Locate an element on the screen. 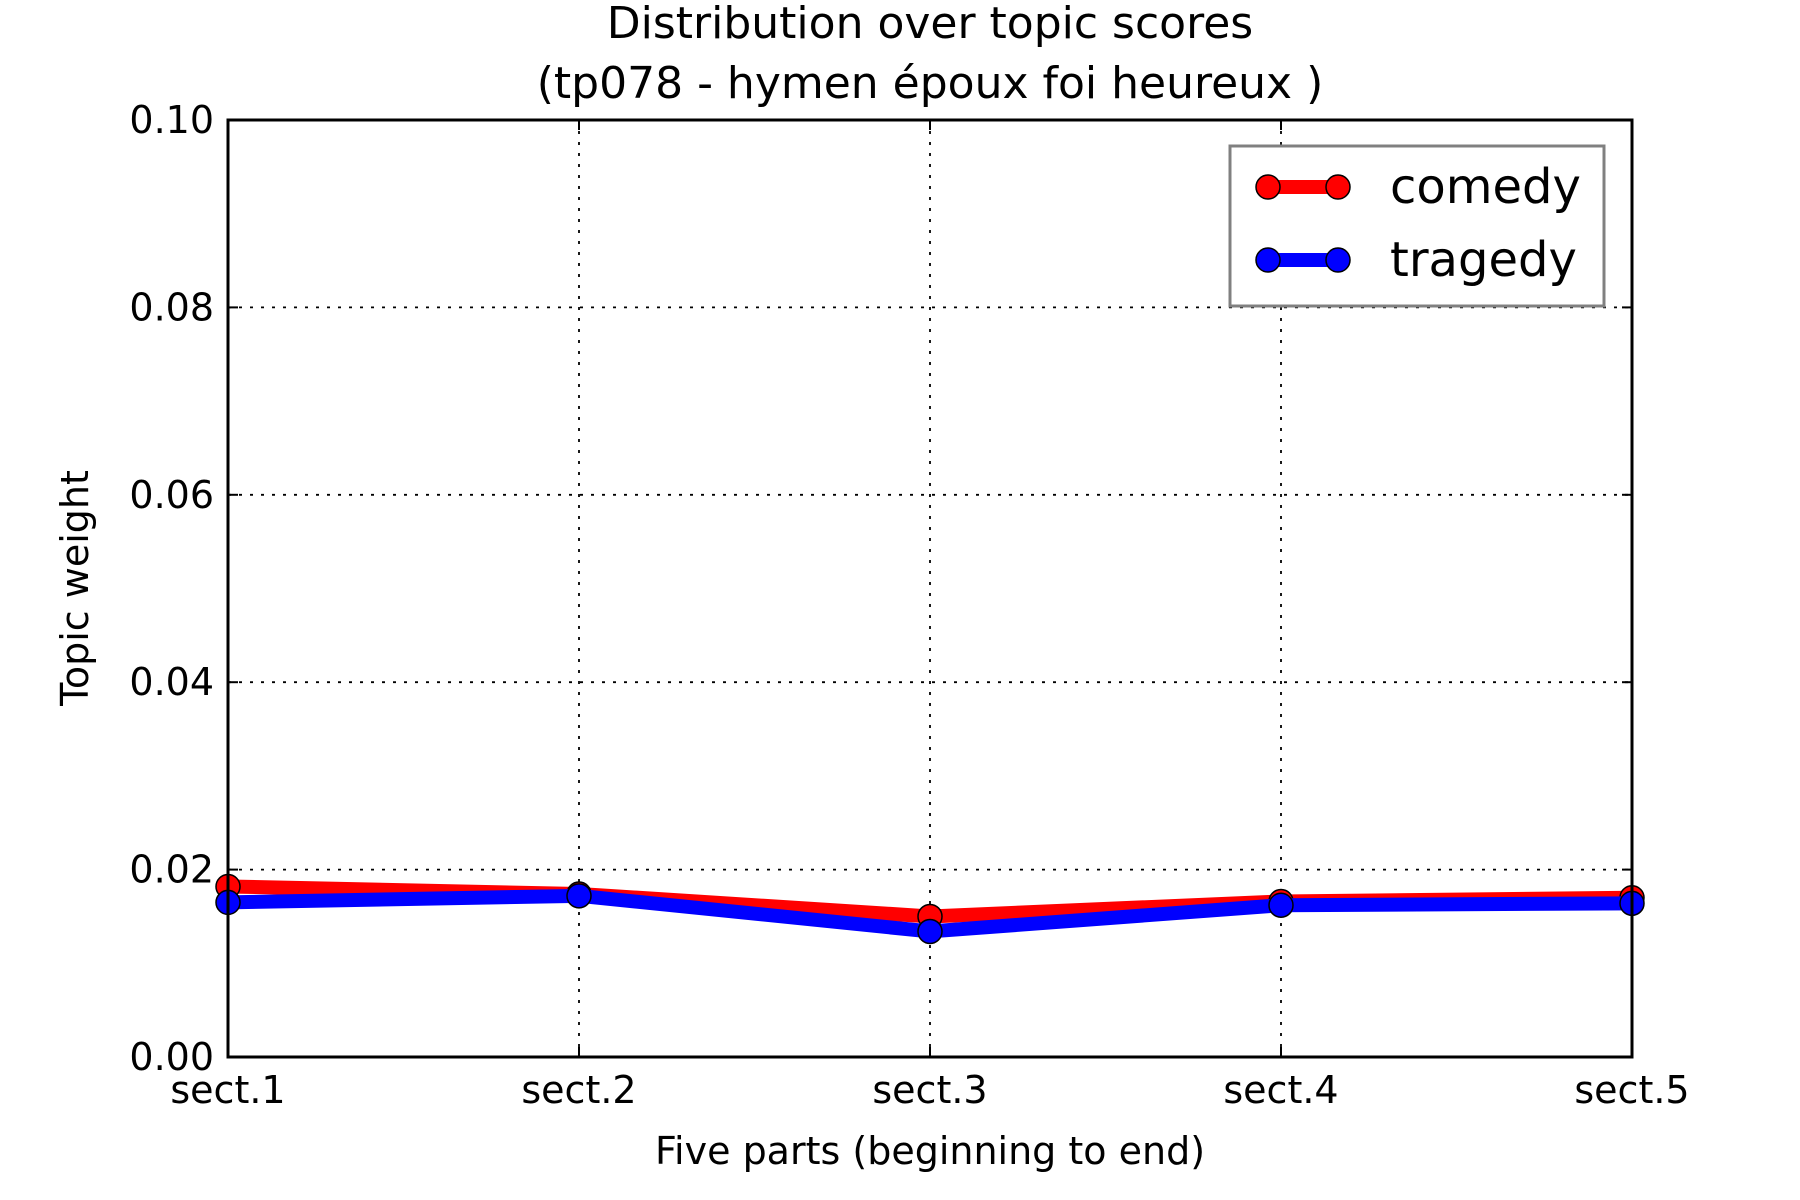 The width and height of the screenshot is (1800, 1200). y-tick-label: 0.10 is located at coordinates (171, 120).